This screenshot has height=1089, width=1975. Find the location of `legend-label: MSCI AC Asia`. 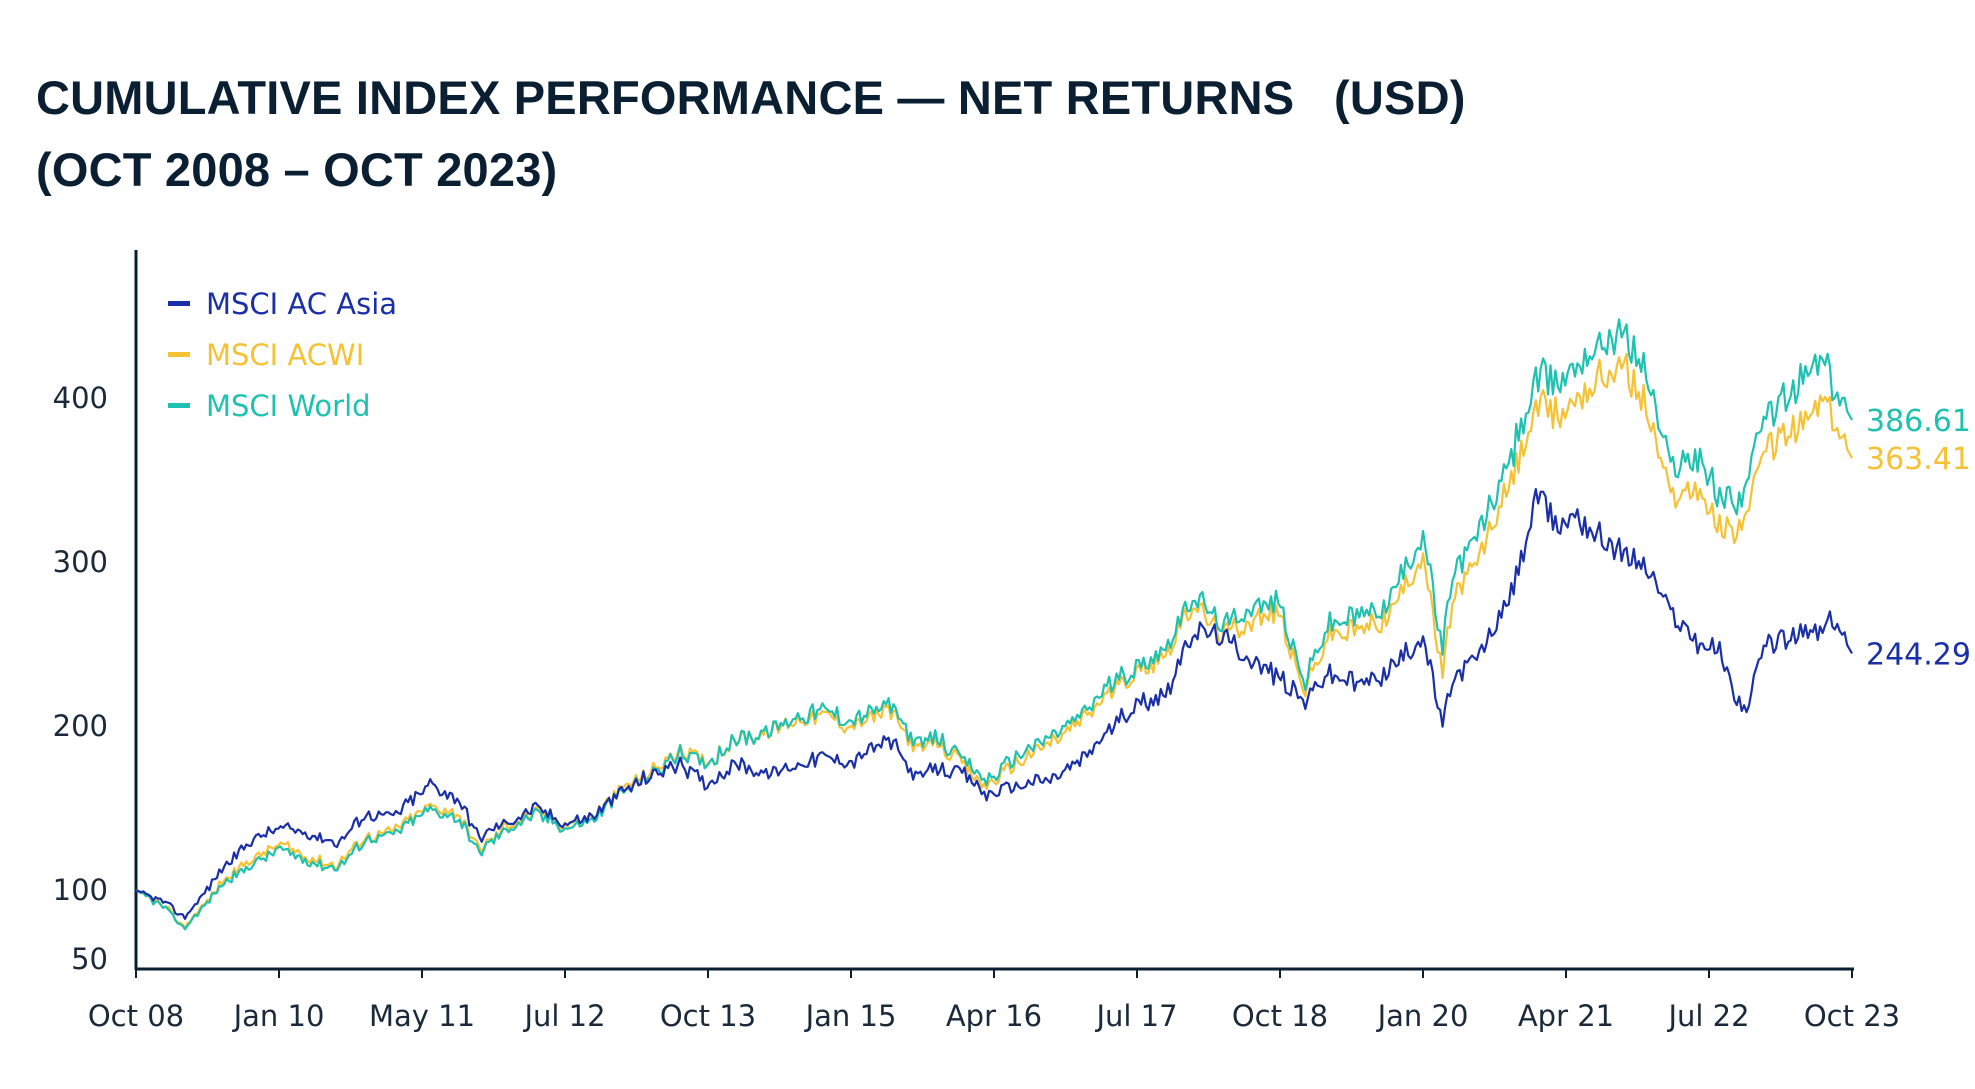

legend-label: MSCI AC Asia is located at coordinates (301, 304).